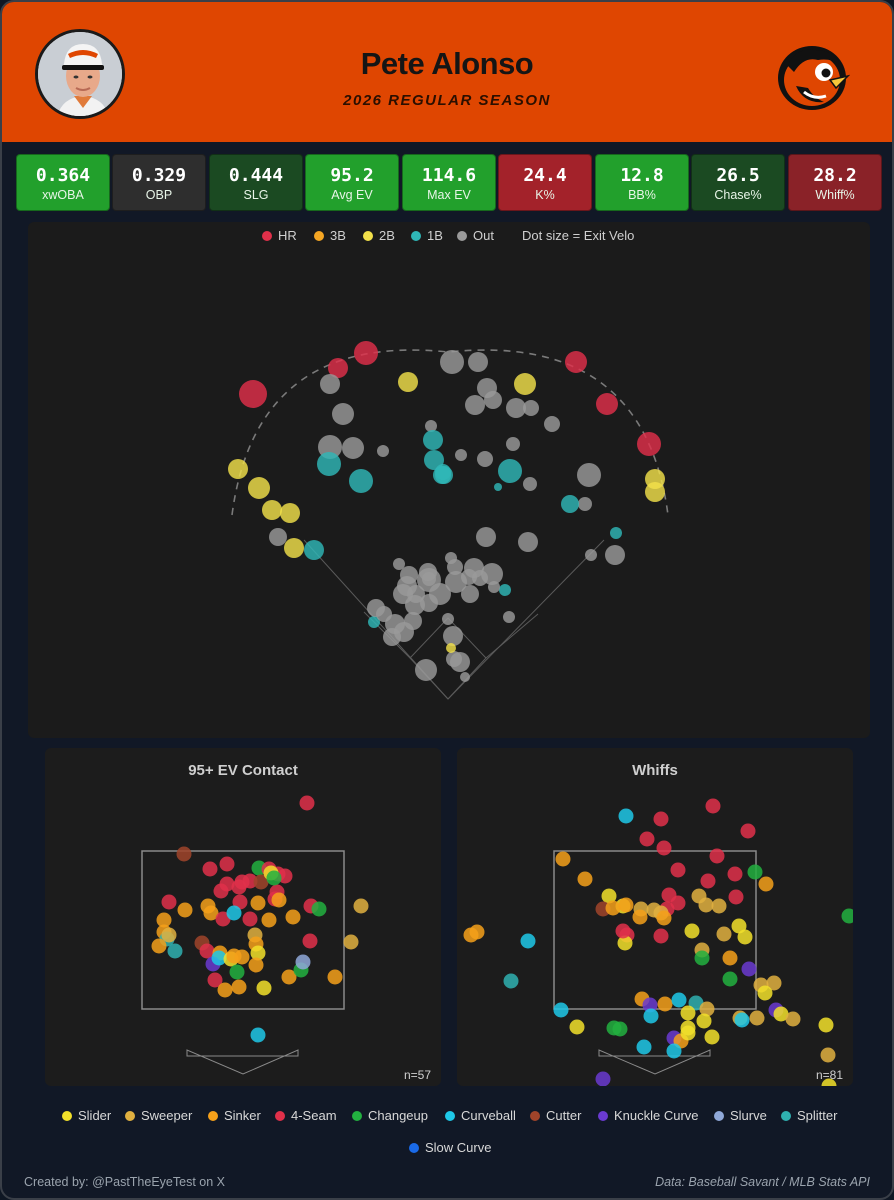 This screenshot has height=1200, width=894. I want to click on footer-source: Data: Baseball Savant / MLB Stats API, so click(762, 1182).